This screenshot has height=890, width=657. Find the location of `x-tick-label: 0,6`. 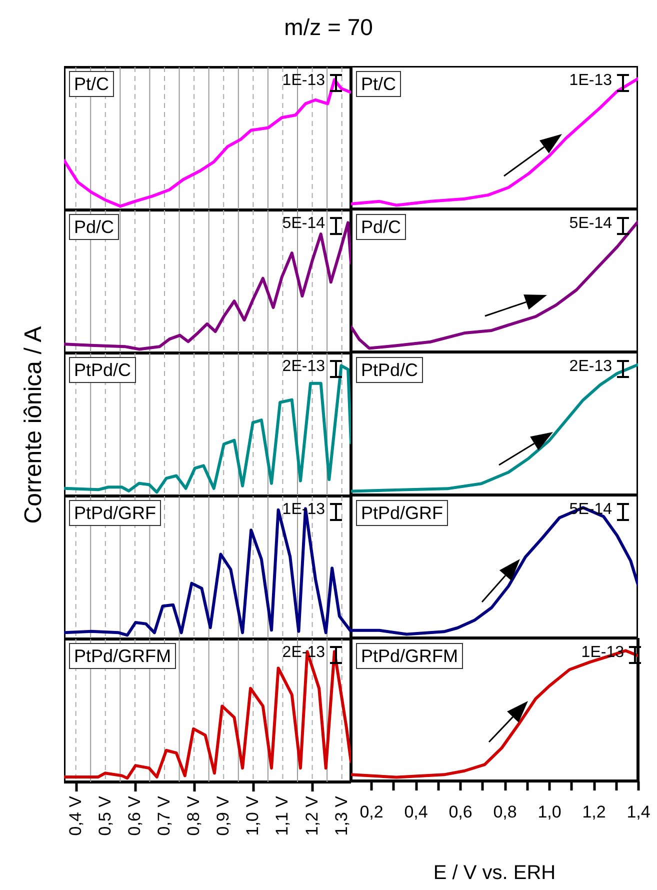

x-tick-label: 0,6 is located at coordinates (460, 812).